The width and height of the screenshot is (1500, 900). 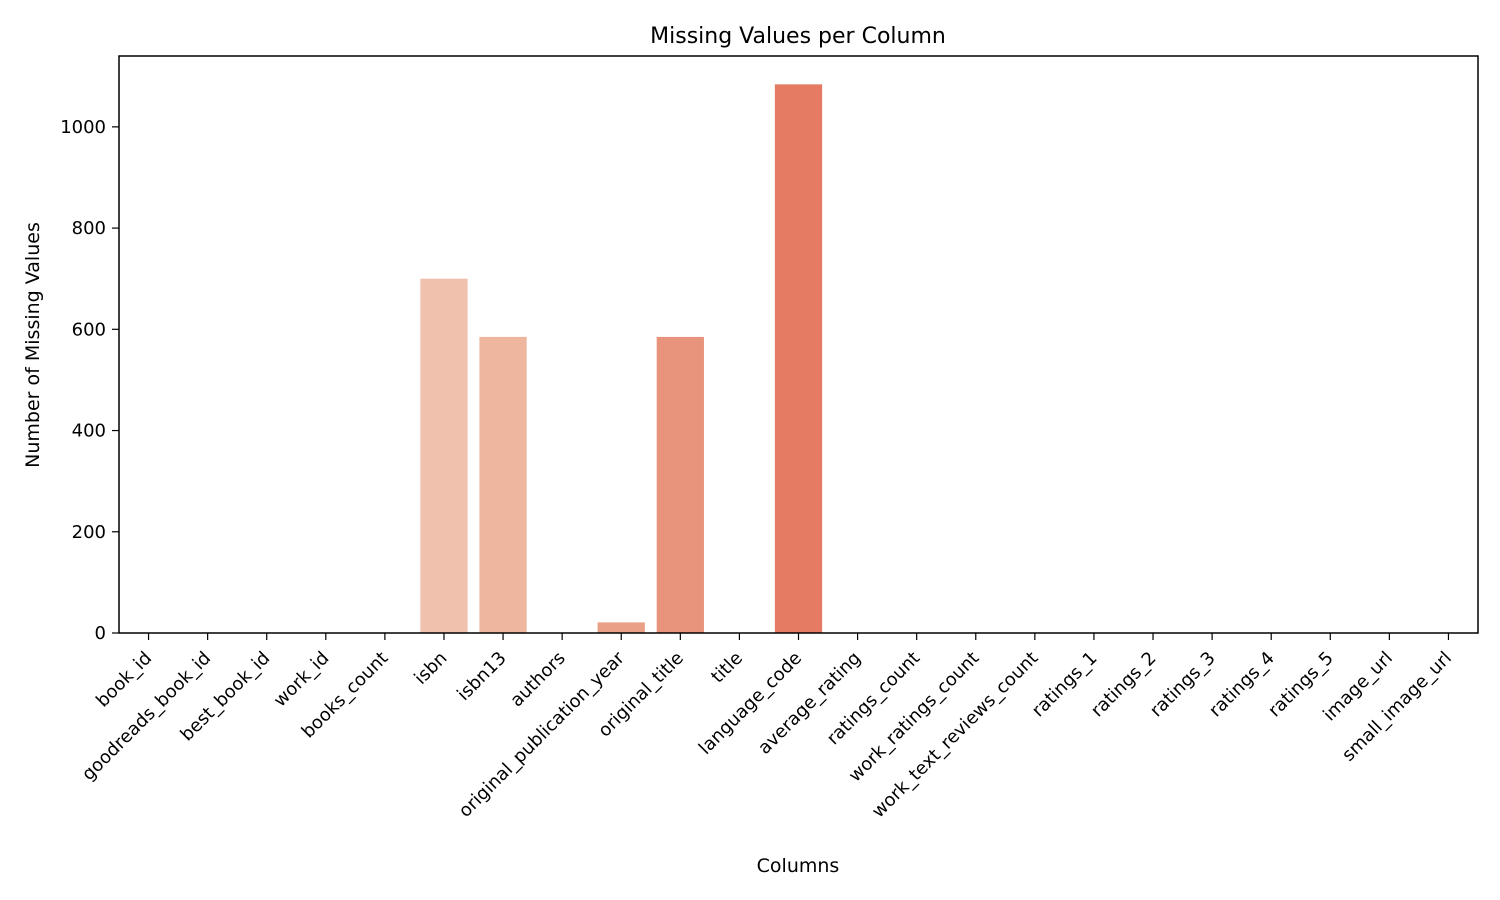 What do you see at coordinates (680, 484) in the screenshot?
I see `bar-original_title` at bounding box center [680, 484].